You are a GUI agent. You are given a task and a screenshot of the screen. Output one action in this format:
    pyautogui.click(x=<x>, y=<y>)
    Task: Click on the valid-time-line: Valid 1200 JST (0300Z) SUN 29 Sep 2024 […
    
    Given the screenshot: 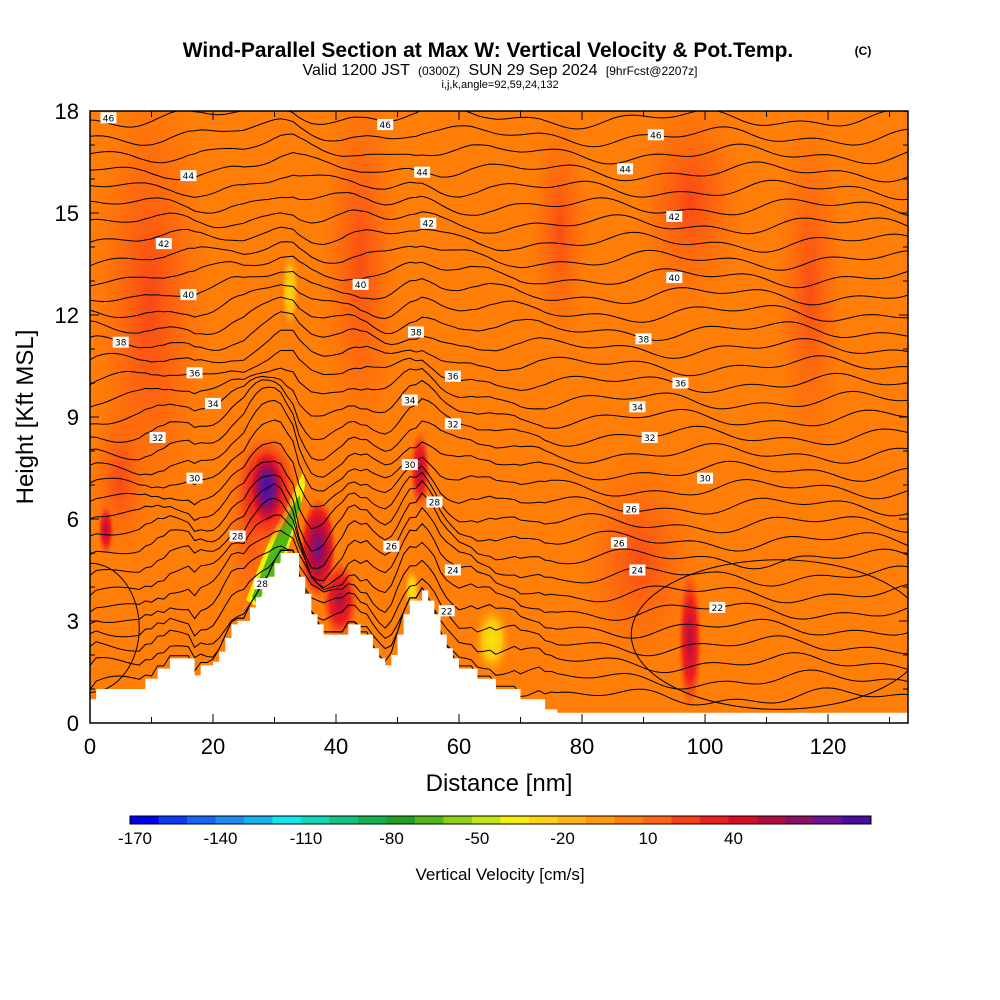 What is the action you would take?
    pyautogui.click(x=500, y=70)
    